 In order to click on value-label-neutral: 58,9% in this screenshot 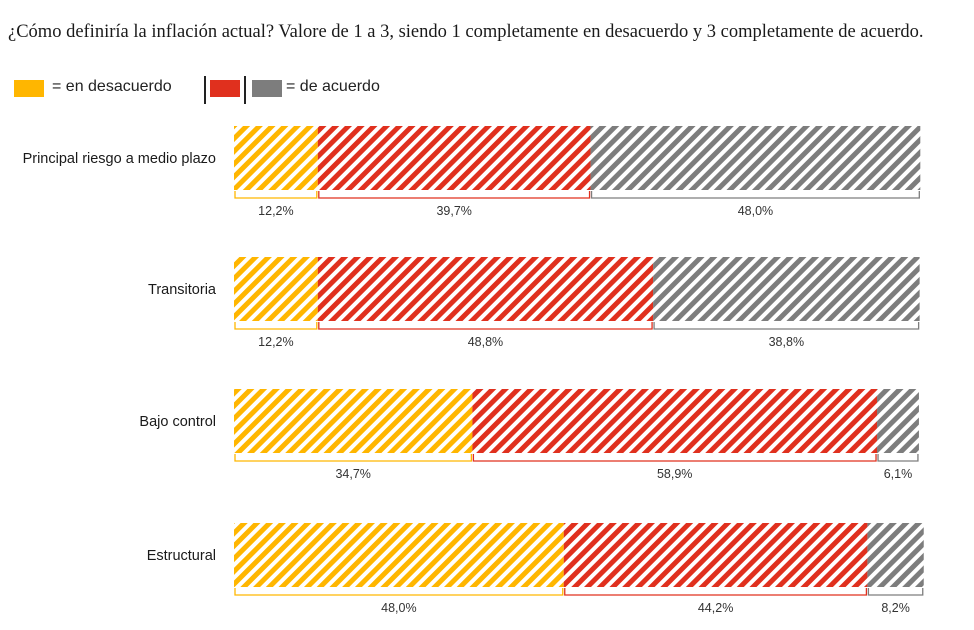, I will do `click(674, 474)`.